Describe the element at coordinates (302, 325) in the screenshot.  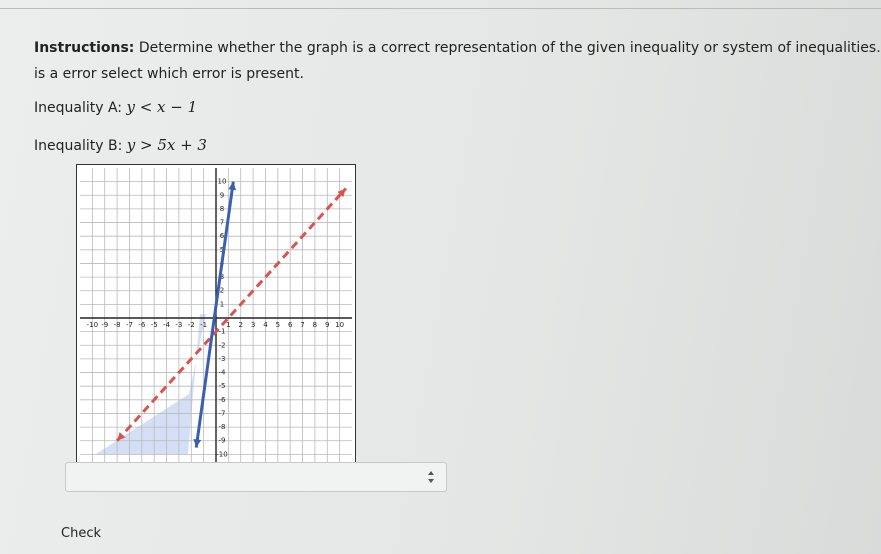
I see `x-tick-label: 7` at that location.